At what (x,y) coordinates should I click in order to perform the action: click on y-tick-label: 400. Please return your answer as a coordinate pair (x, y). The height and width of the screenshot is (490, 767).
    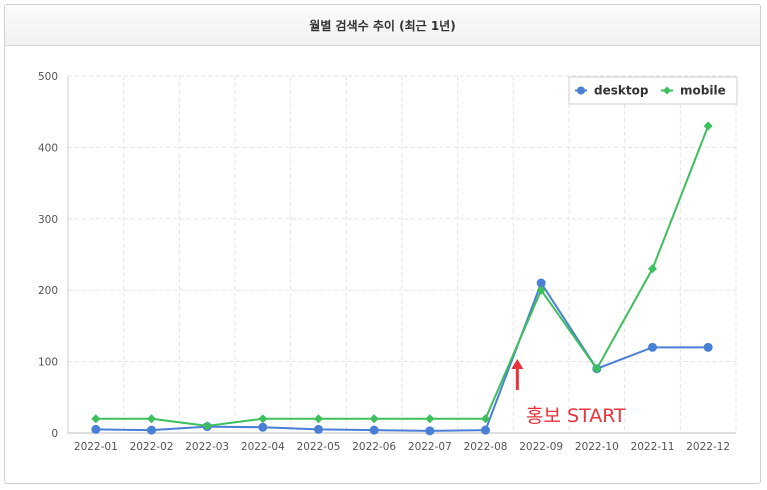
    Looking at the image, I should click on (48, 148).